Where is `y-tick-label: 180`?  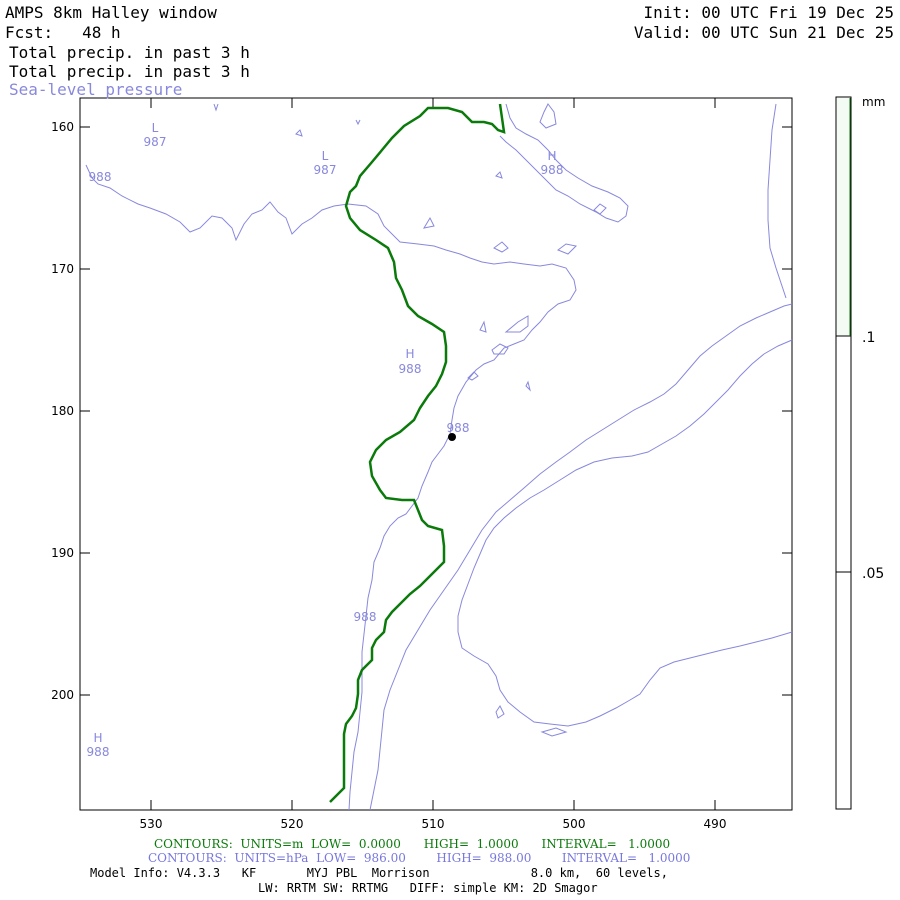 y-tick-label: 180 is located at coordinates (62, 411).